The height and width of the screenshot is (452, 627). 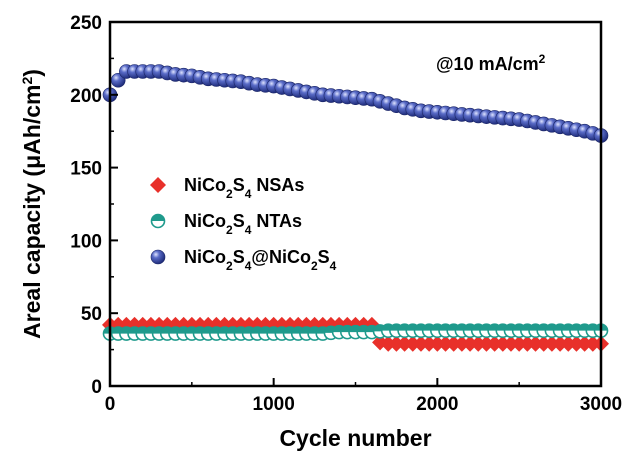 What do you see at coordinates (355, 438) in the screenshot?
I see `x-axis-title: Cycle number` at bounding box center [355, 438].